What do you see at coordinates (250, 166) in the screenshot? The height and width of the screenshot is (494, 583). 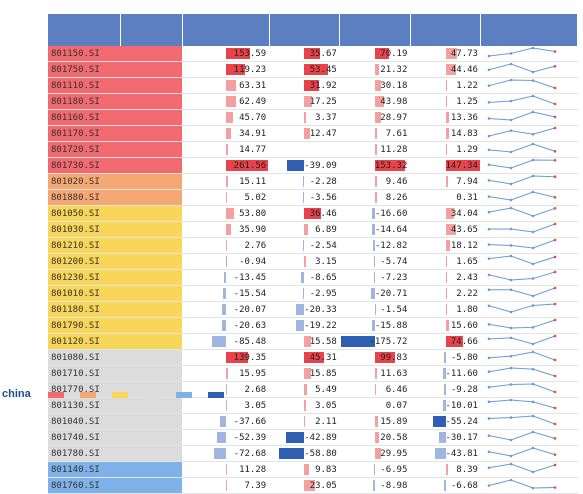 I see `cell-quarter-flow-value: 261.56` at bounding box center [250, 166].